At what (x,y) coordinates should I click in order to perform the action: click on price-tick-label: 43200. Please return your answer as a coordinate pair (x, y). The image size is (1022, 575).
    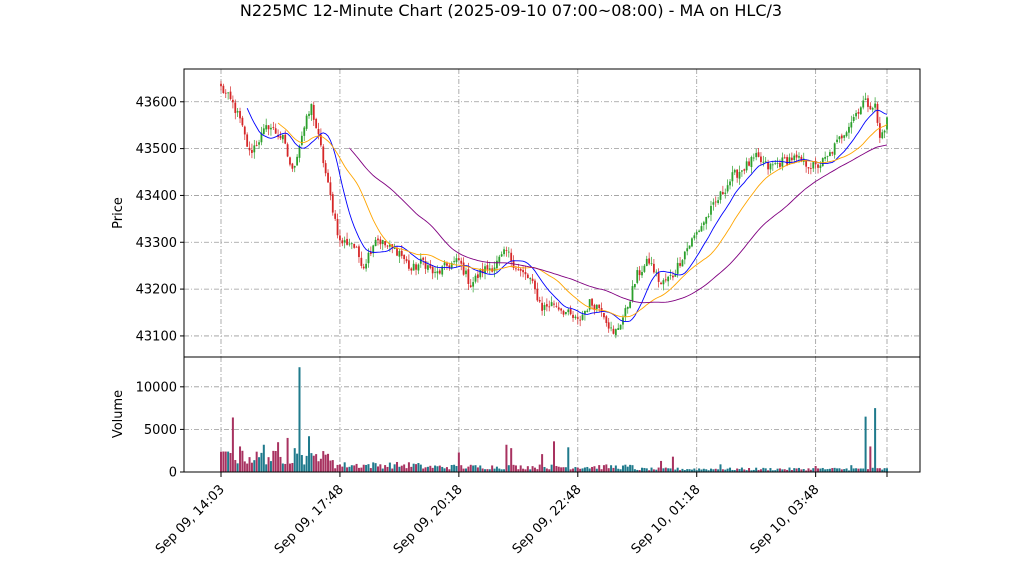
    Looking at the image, I should click on (156, 290).